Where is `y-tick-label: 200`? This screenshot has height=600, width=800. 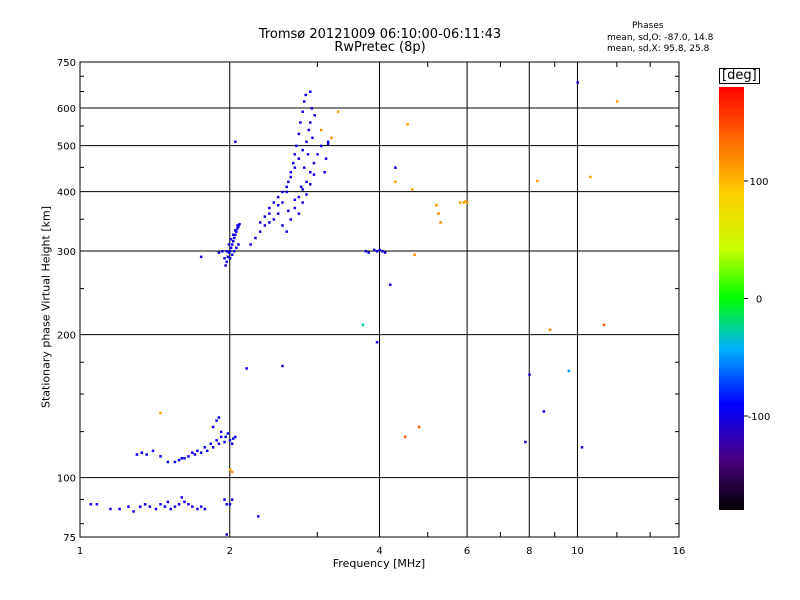 y-tick-label: 200 is located at coordinates (66, 336).